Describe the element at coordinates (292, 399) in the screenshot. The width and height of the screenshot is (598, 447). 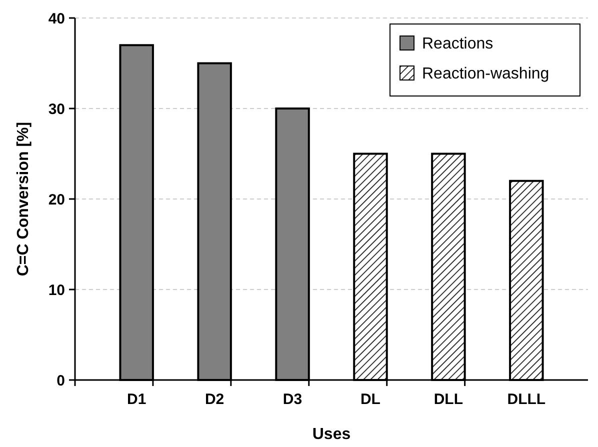
I see `x-tick-label: D3` at that location.